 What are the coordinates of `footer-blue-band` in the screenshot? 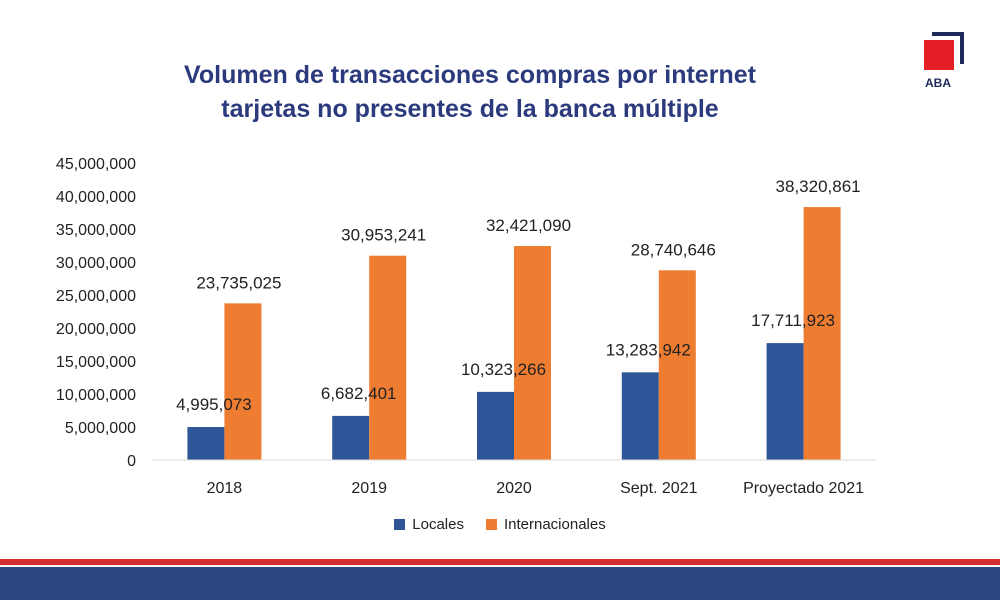 It's located at (500, 583).